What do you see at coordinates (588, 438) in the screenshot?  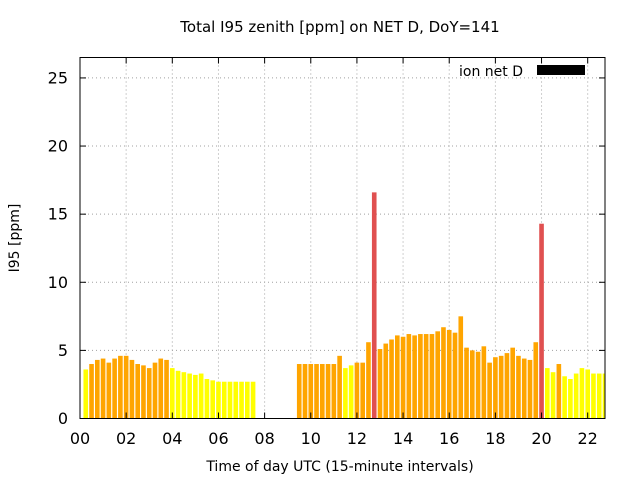 I see `x-tick-label: 22` at bounding box center [588, 438].